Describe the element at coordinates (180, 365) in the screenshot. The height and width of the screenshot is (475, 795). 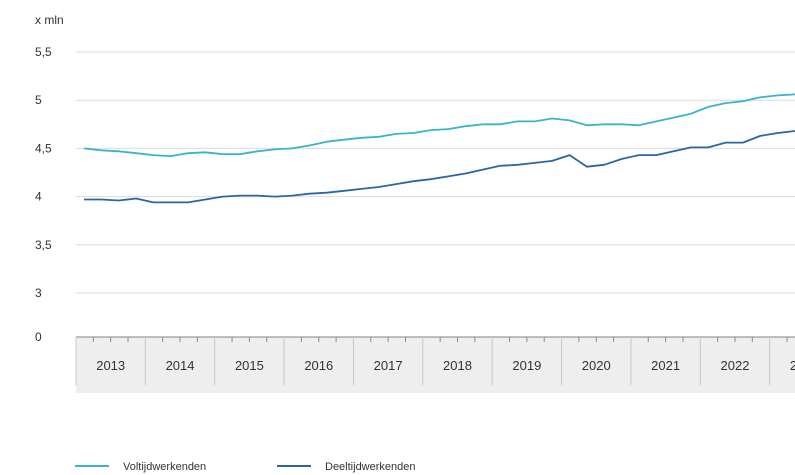
I see `x-tick-label: 2014` at that location.